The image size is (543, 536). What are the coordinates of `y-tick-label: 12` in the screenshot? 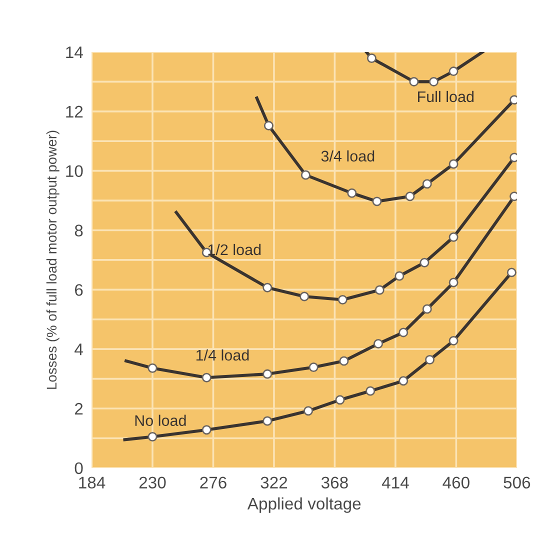 It's located at (74, 112).